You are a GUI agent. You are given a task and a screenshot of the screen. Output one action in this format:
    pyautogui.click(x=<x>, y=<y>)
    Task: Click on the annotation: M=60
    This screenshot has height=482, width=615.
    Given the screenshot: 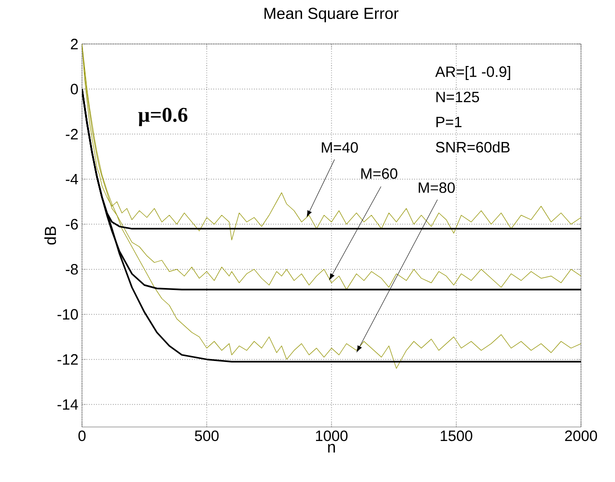 What is the action you would take?
    pyautogui.click(x=379, y=173)
    